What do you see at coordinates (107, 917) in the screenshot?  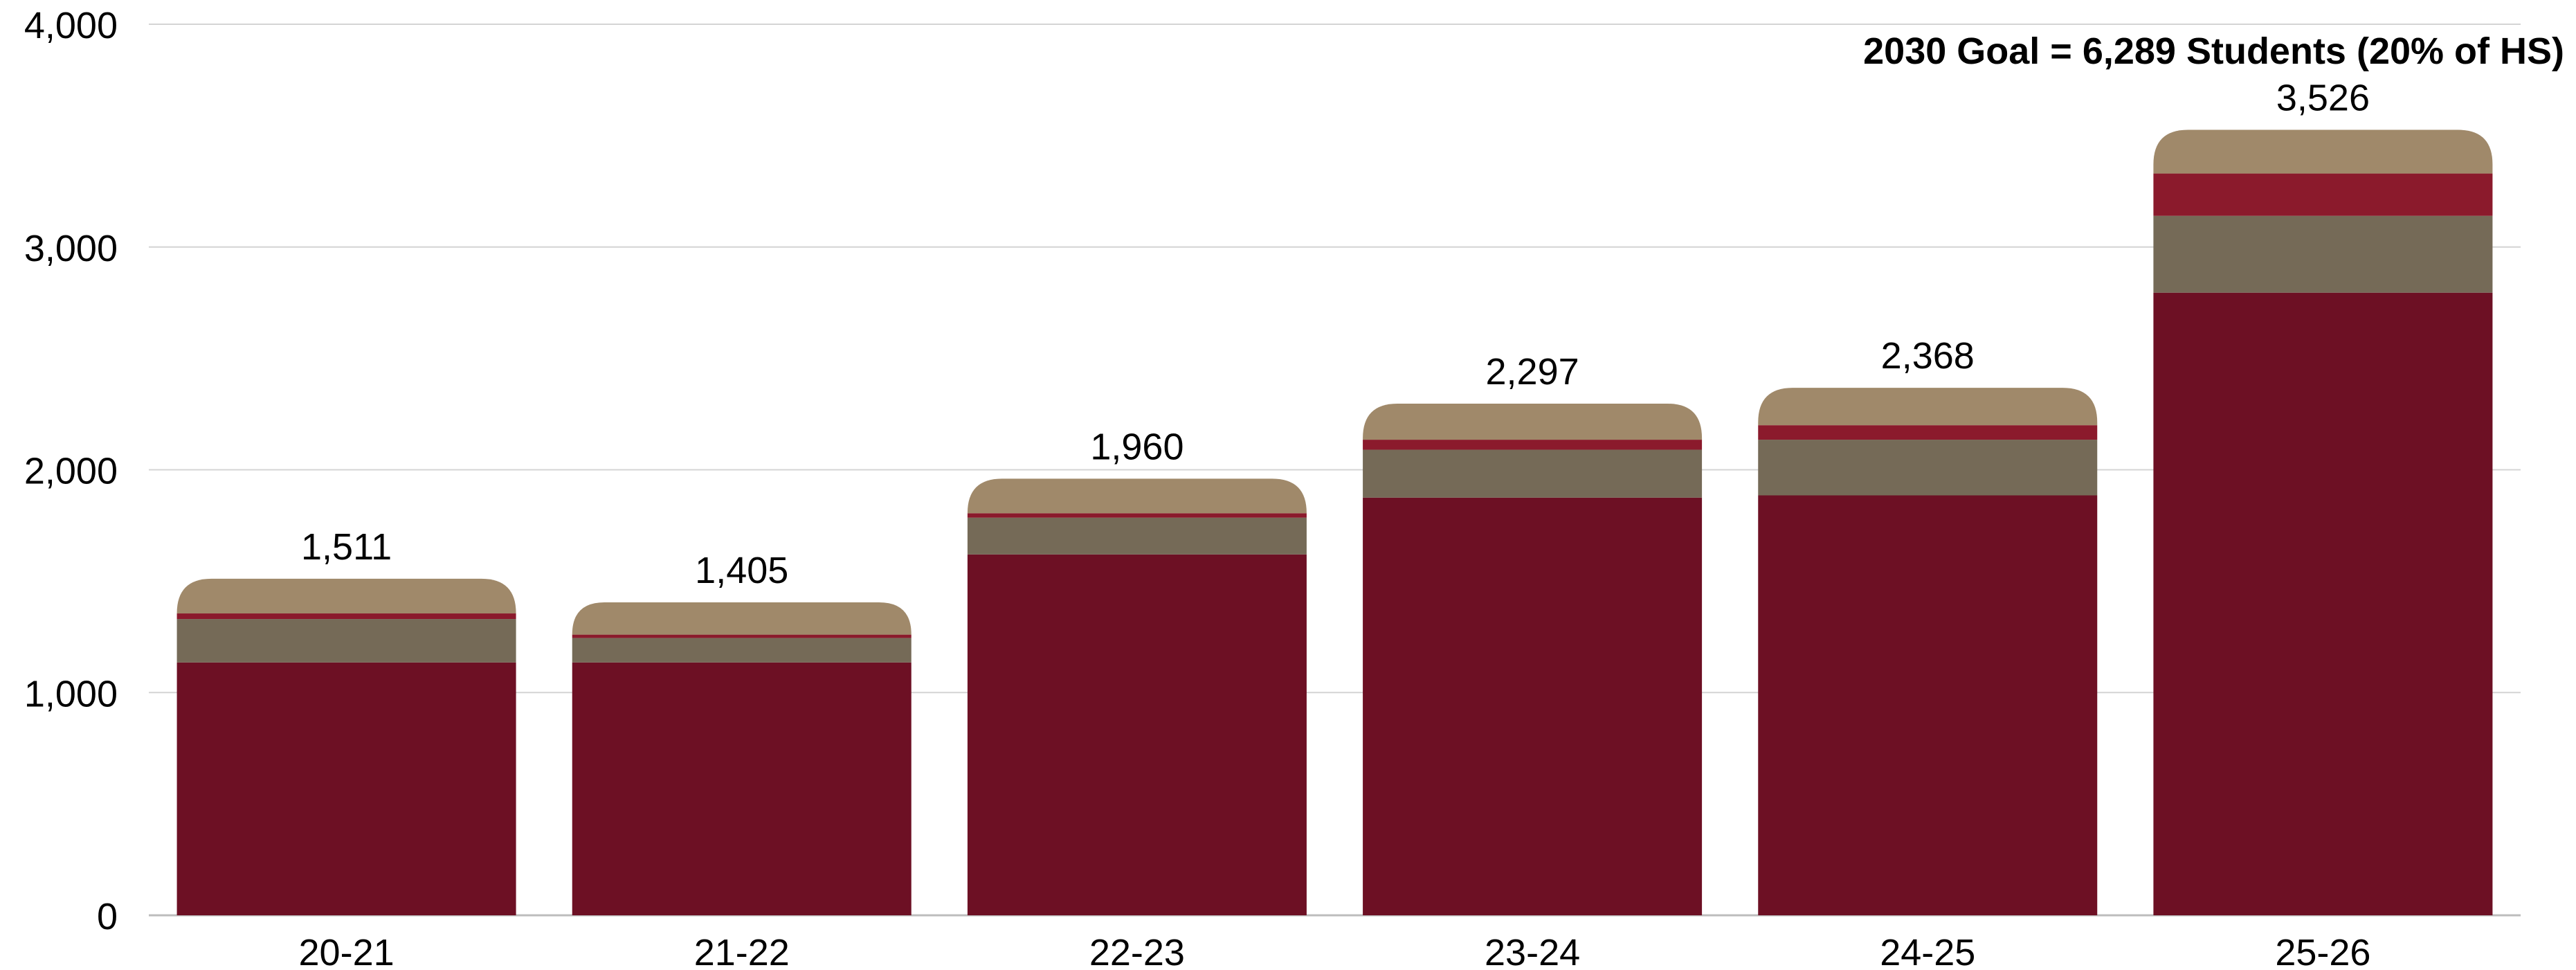 I see `y-tick-label: 0` at bounding box center [107, 917].